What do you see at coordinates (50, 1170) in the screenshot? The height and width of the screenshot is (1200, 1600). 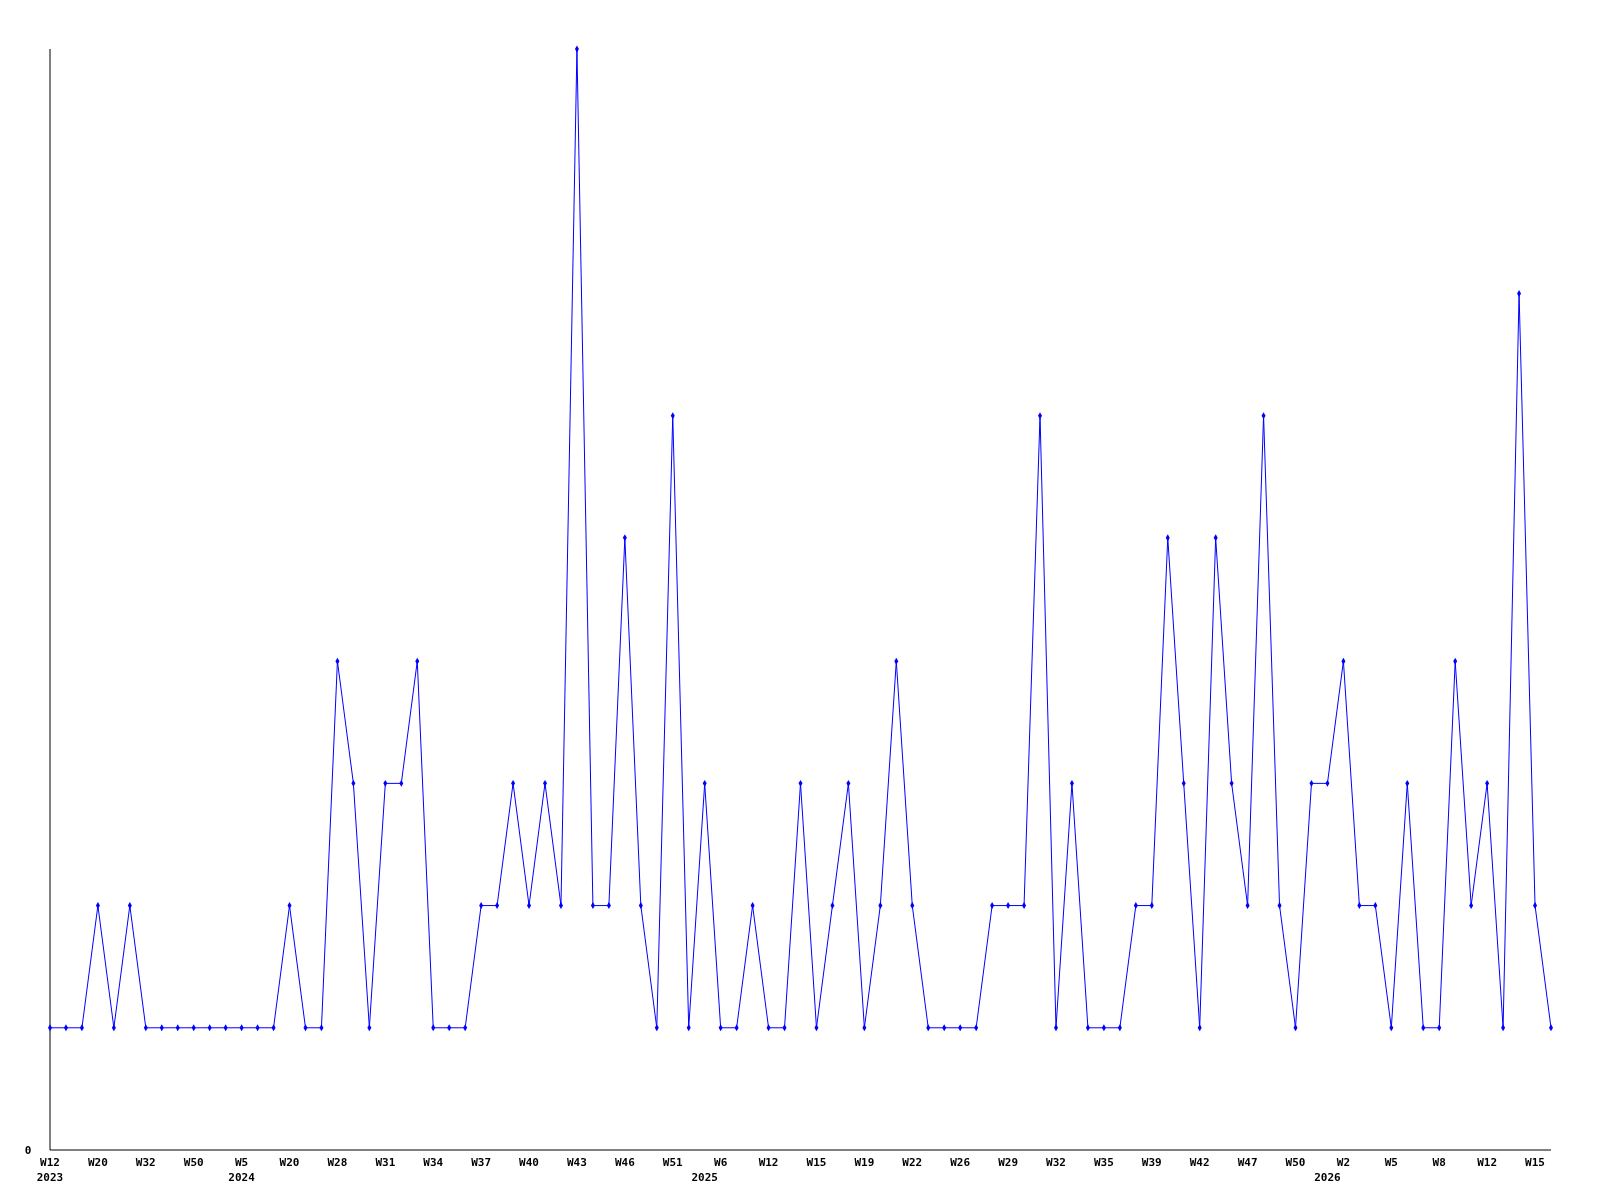 I see `x-tick-label: W12 2023` at bounding box center [50, 1170].